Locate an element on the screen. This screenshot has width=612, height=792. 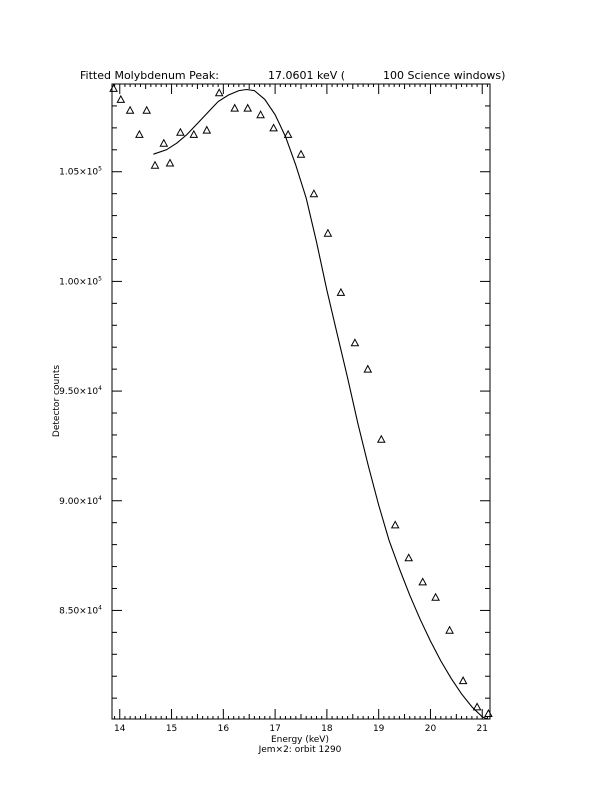
x-tick-label: 21 is located at coordinates (482, 729).